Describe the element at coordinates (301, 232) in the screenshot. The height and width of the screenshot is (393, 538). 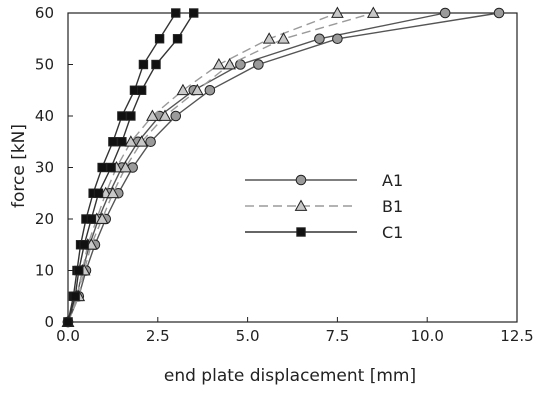
I see `legend-marker-c1` at that location.